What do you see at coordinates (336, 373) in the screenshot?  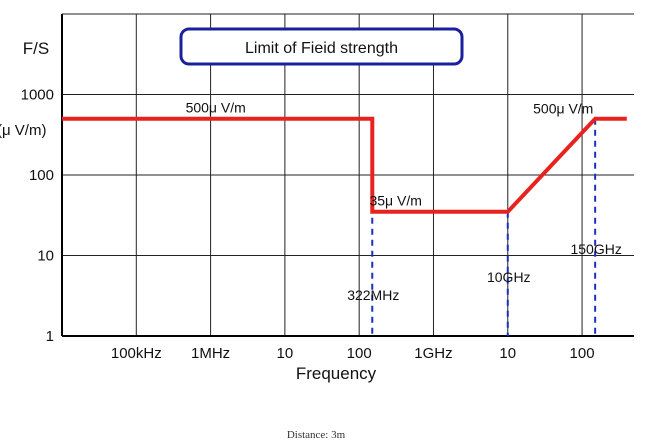 I see `x-axis-label: Frequency` at bounding box center [336, 373].